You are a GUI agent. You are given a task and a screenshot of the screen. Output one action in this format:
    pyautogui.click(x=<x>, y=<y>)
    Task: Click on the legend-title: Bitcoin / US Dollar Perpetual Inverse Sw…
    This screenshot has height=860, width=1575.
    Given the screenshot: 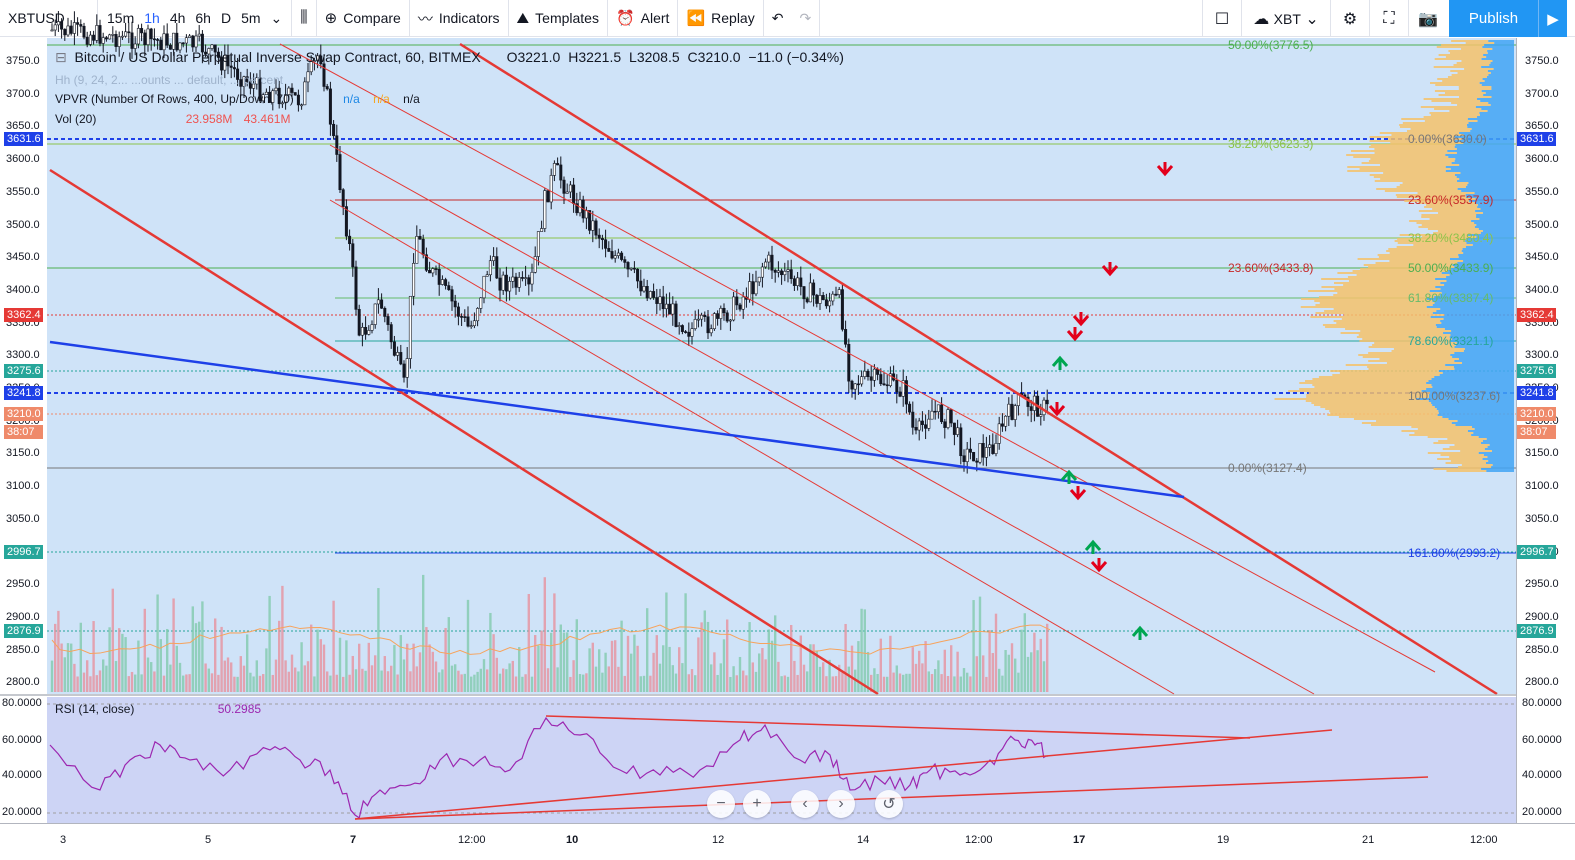 What is the action you would take?
    pyautogui.click(x=277, y=57)
    